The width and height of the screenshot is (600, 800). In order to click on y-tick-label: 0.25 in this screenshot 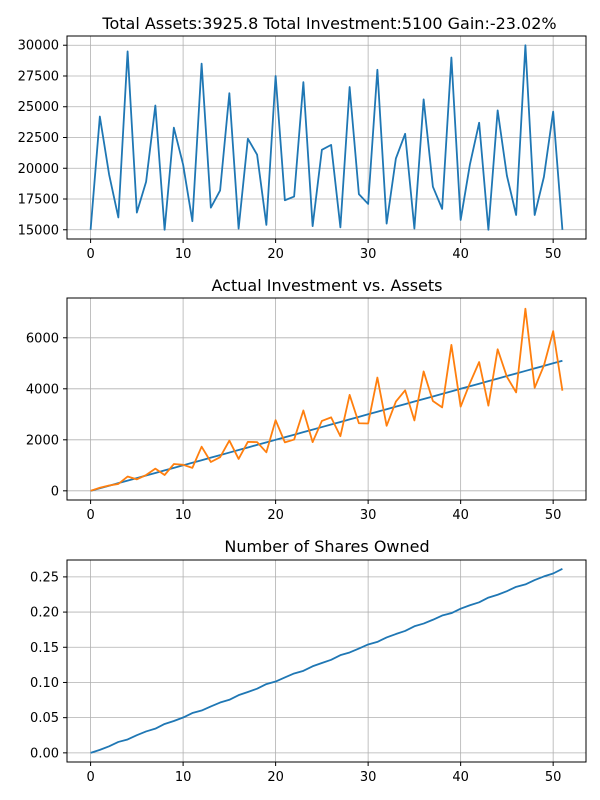, I will do `click(44, 577)`.